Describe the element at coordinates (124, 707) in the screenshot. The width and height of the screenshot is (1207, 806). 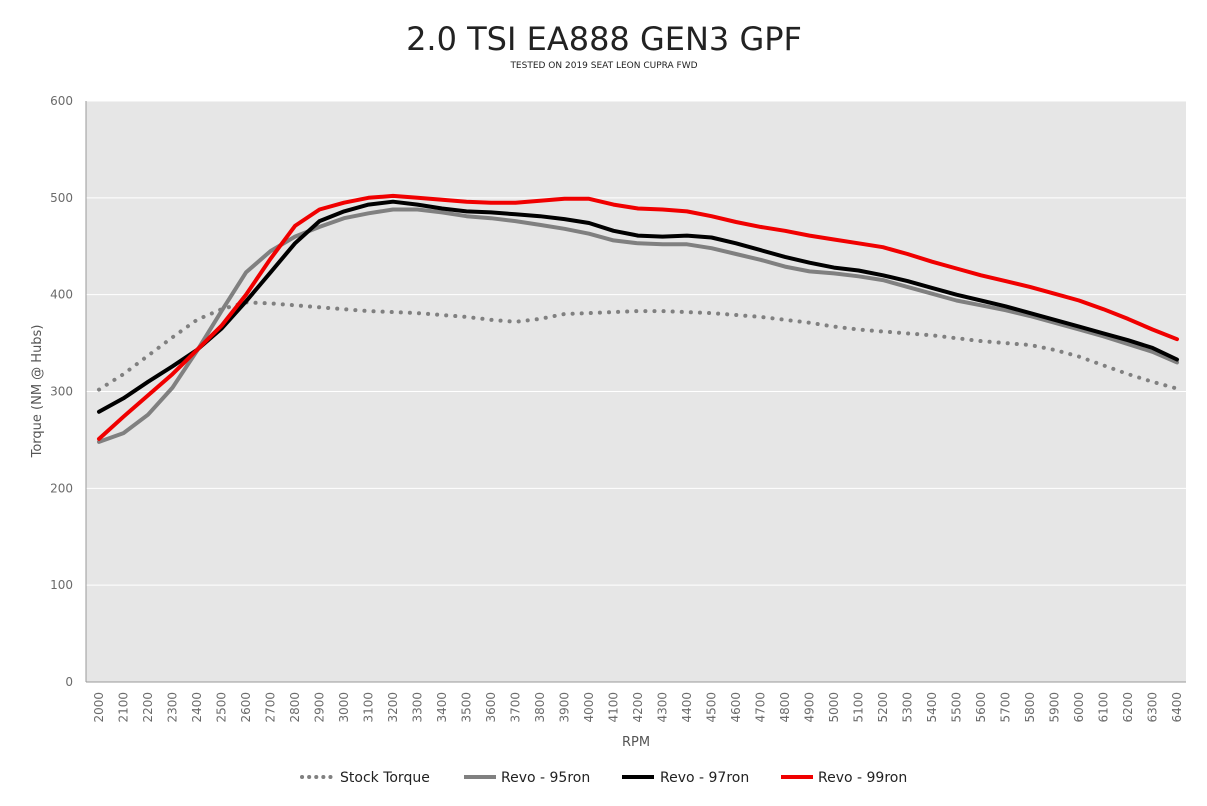
I see `x-tick-label: 2100` at that location.